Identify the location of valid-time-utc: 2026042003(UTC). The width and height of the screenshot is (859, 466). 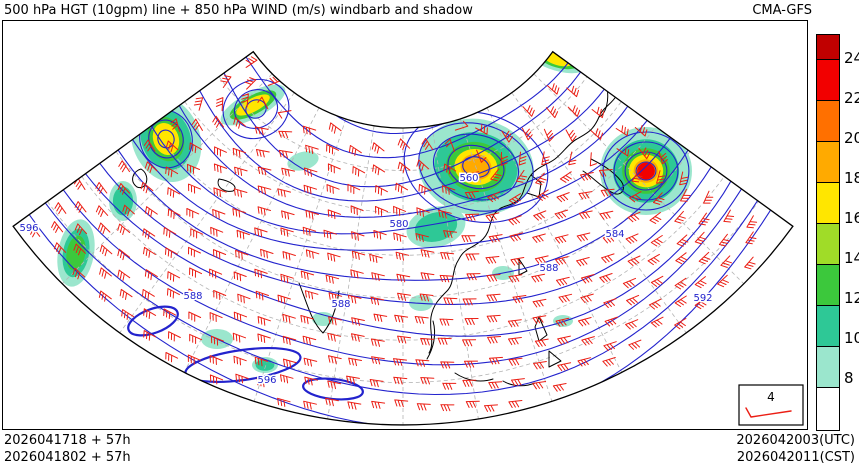
(795, 440).